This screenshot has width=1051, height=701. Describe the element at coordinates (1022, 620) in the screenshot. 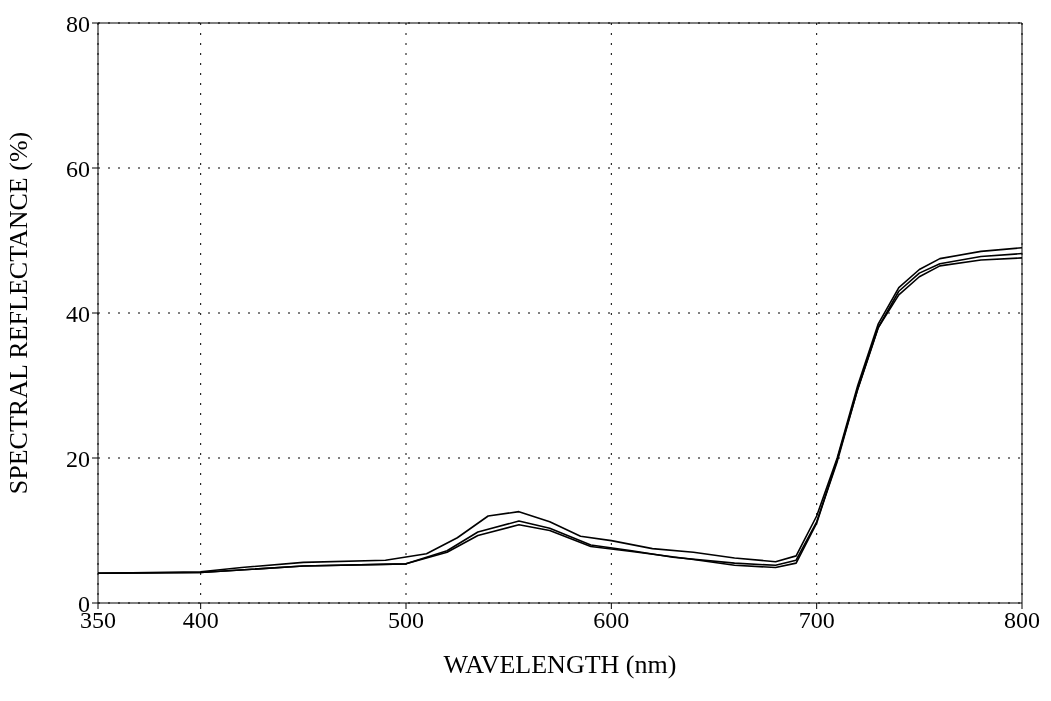

I see `x-tick-label: 800` at that location.